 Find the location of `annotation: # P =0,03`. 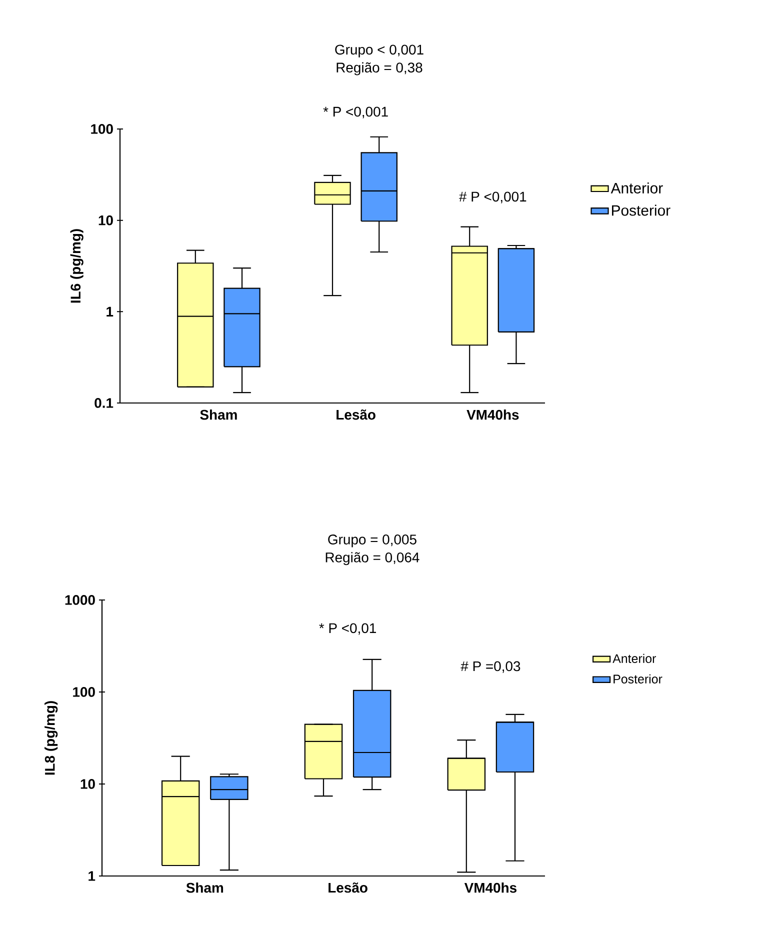

annotation: # P =0,03 is located at coordinates (490, 667).